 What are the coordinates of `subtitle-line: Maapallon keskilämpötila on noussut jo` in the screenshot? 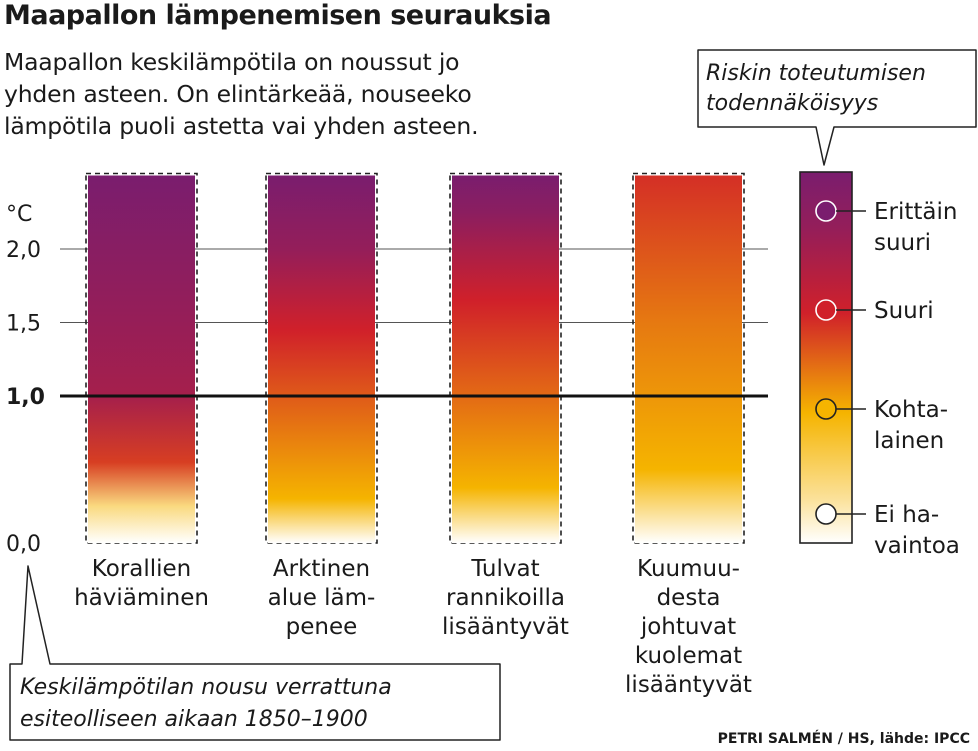 It's located at (232, 62).